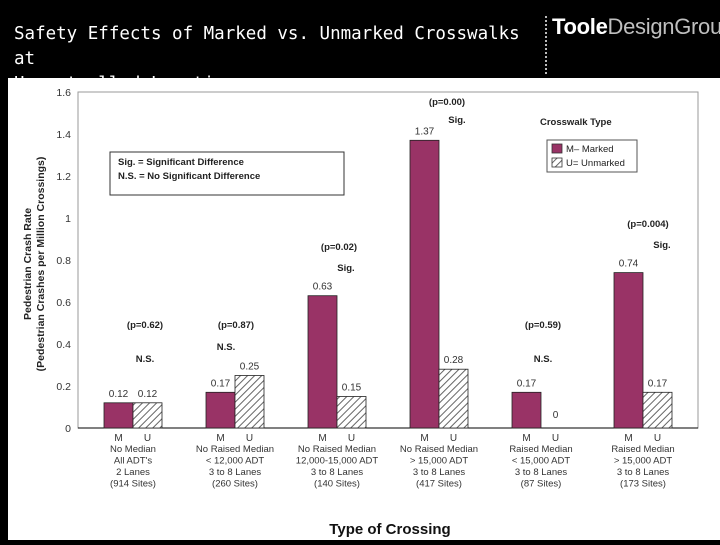  I want to click on legend-swatch-unmarked, so click(557, 162).